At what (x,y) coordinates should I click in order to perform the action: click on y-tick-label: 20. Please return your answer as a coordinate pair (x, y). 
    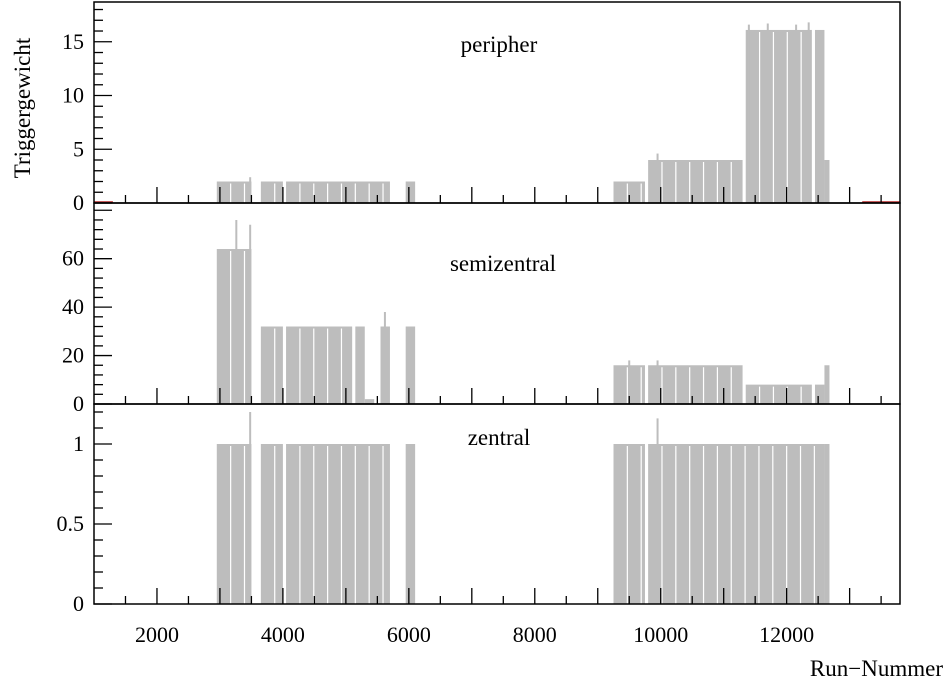
    Looking at the image, I should click on (73, 355).